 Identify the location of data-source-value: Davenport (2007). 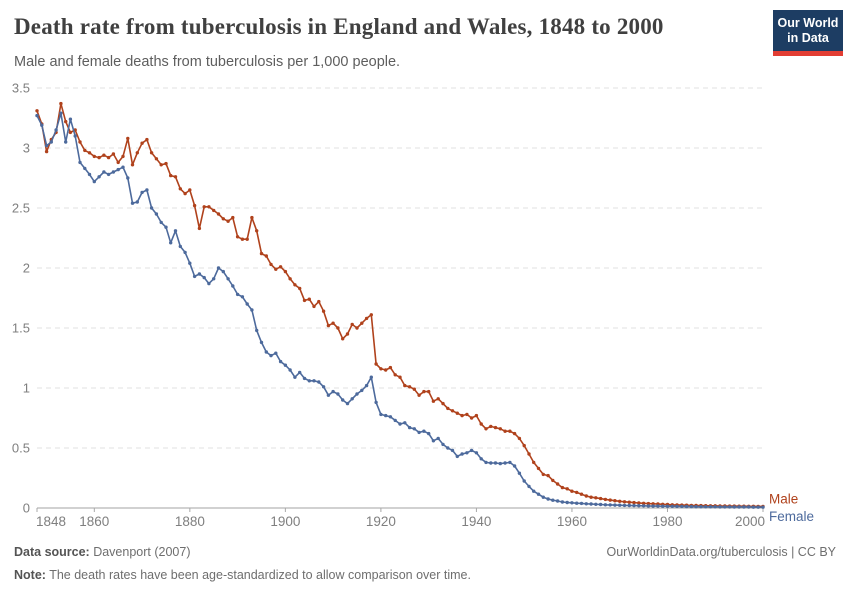
(140, 552).